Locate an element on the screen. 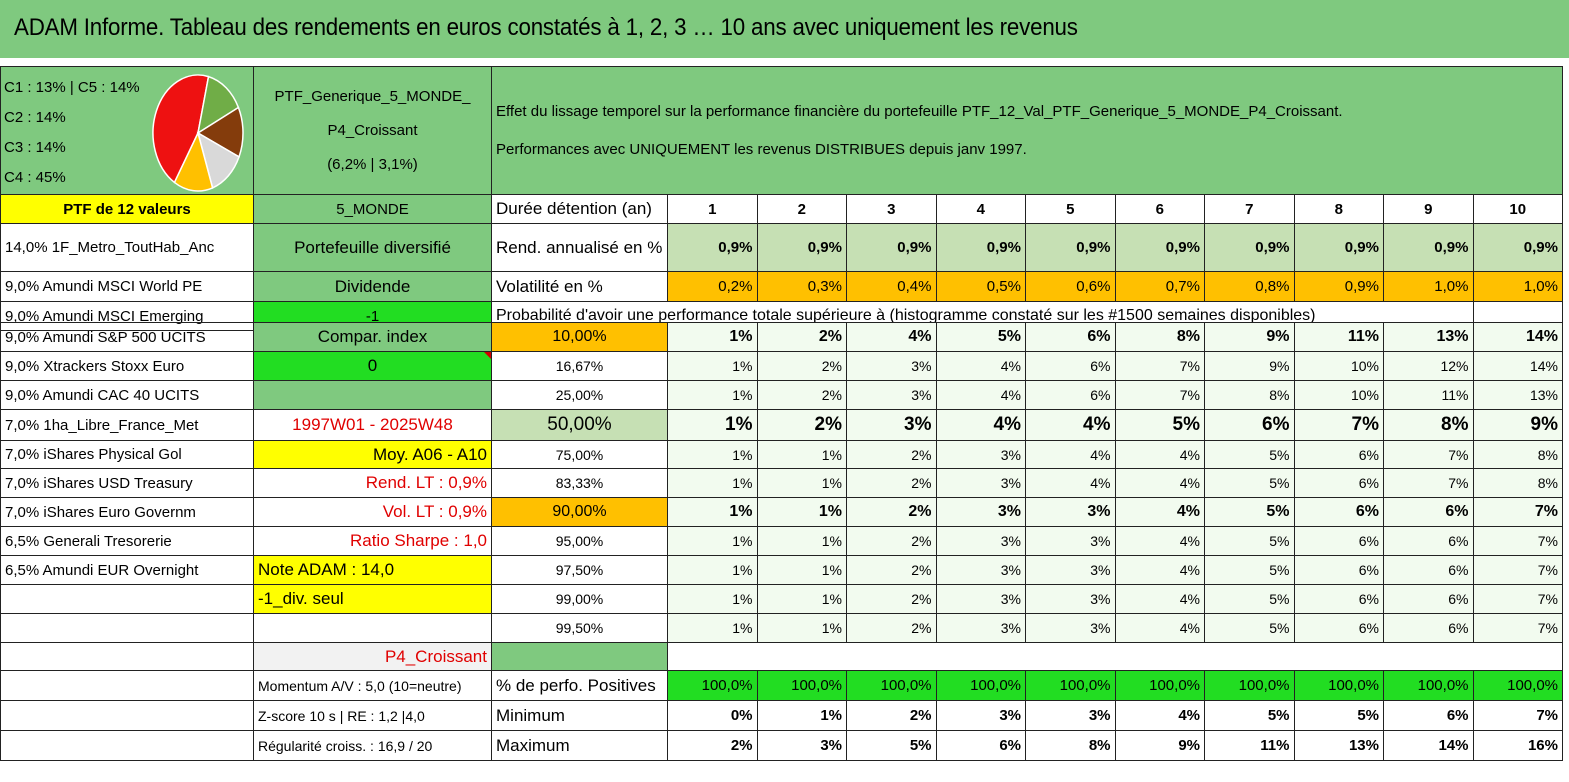 This screenshot has height=782, width=1569. holding-item: 9,0% Xtrackers Stoxx Euro is located at coordinates (127, 366).